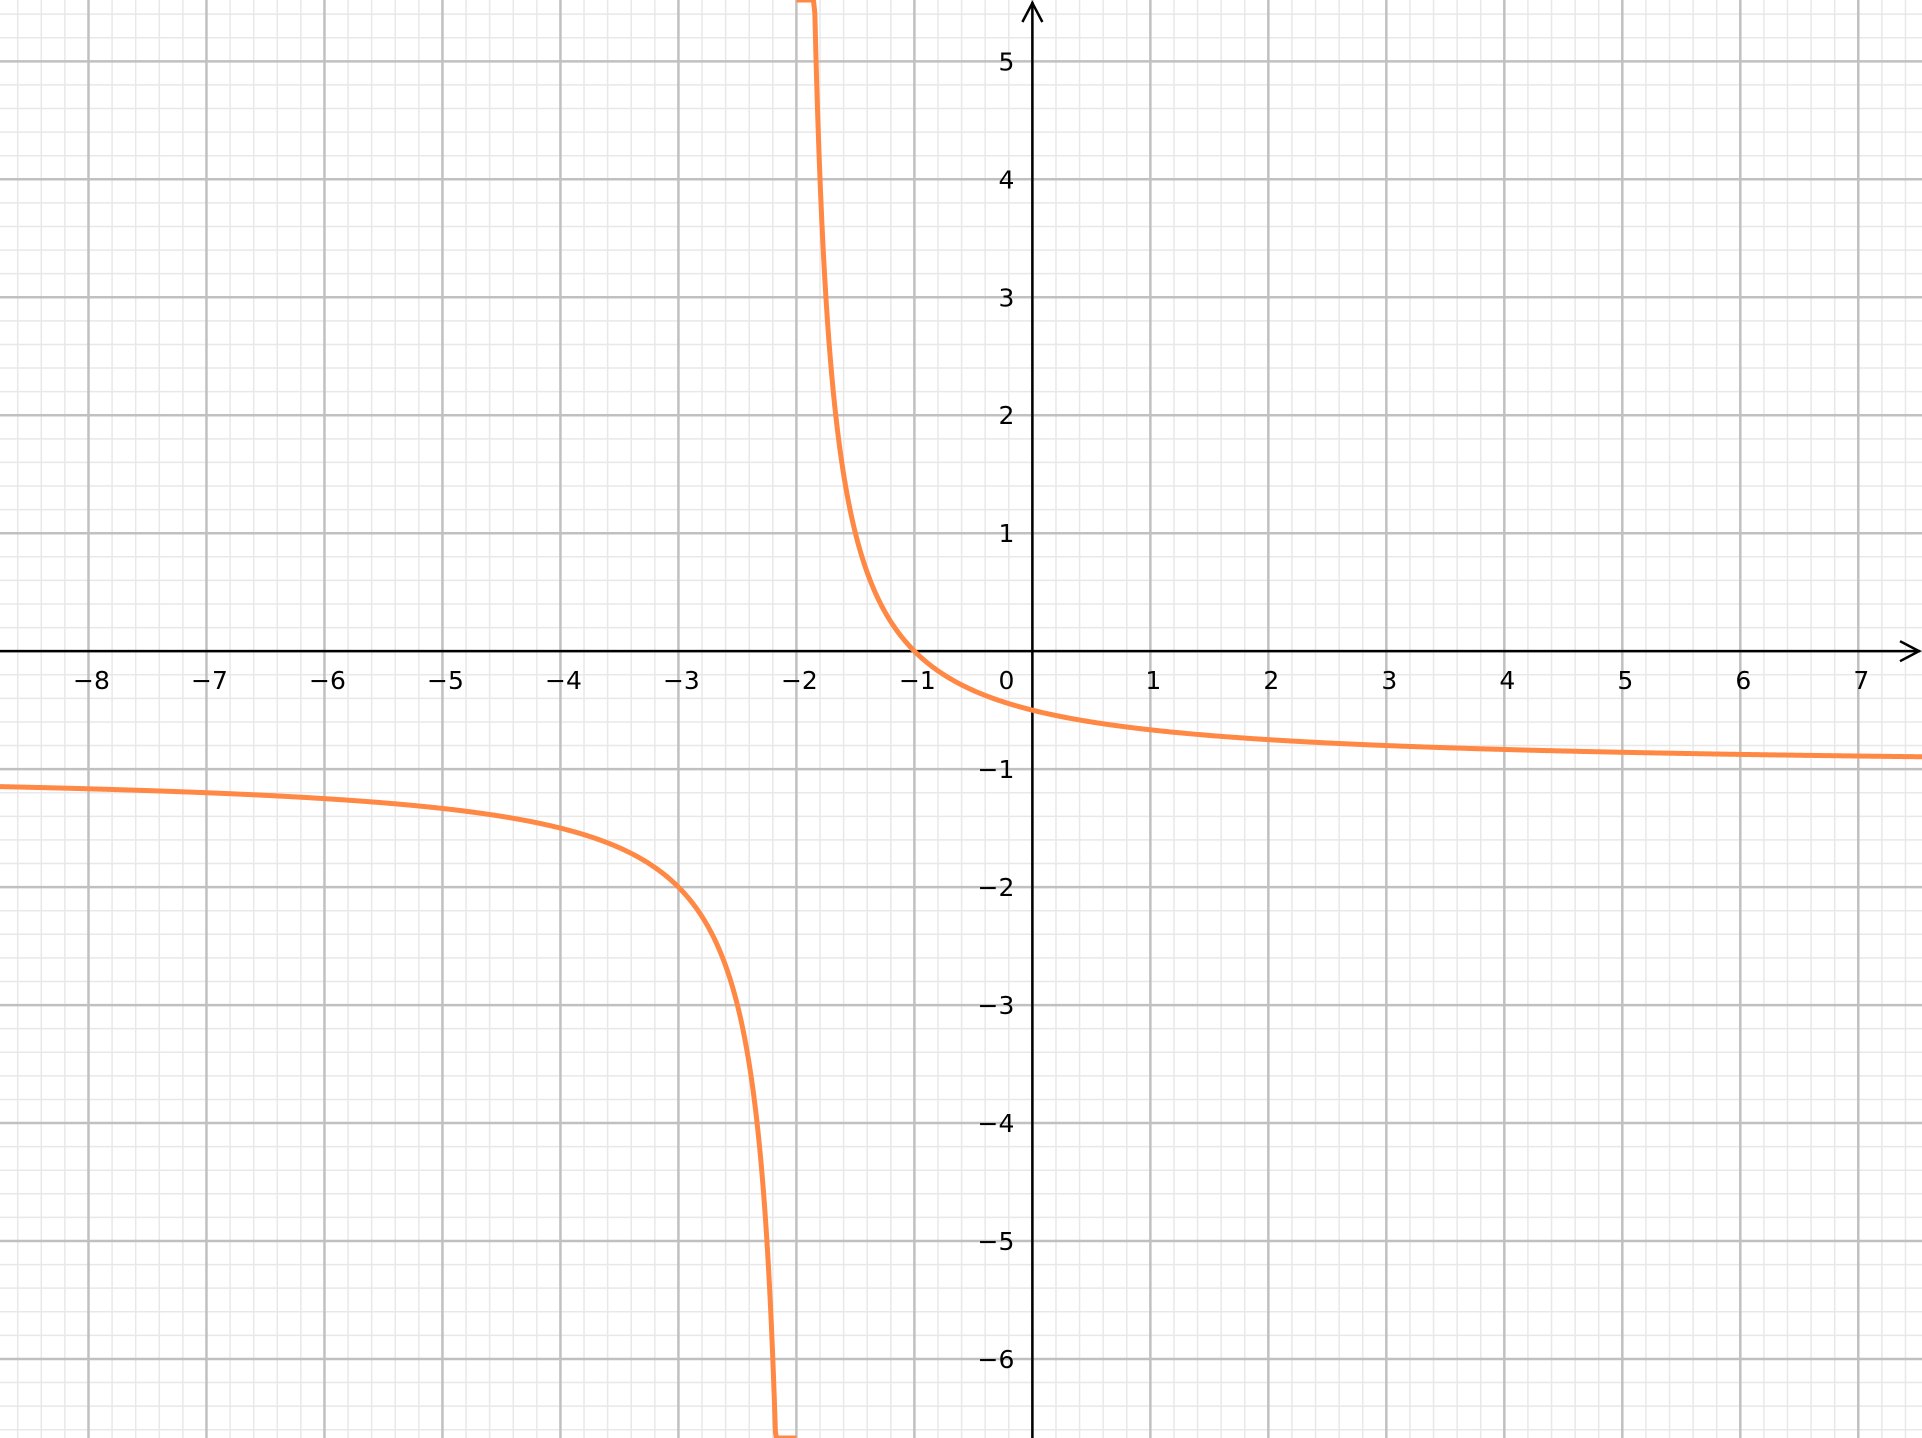  Describe the element at coordinates (1006, 179) in the screenshot. I see `y-tick-label: 4` at that location.